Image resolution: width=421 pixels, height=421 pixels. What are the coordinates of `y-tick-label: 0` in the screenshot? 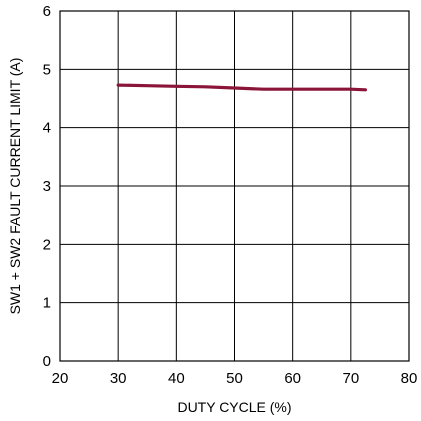 It's located at (47, 361).